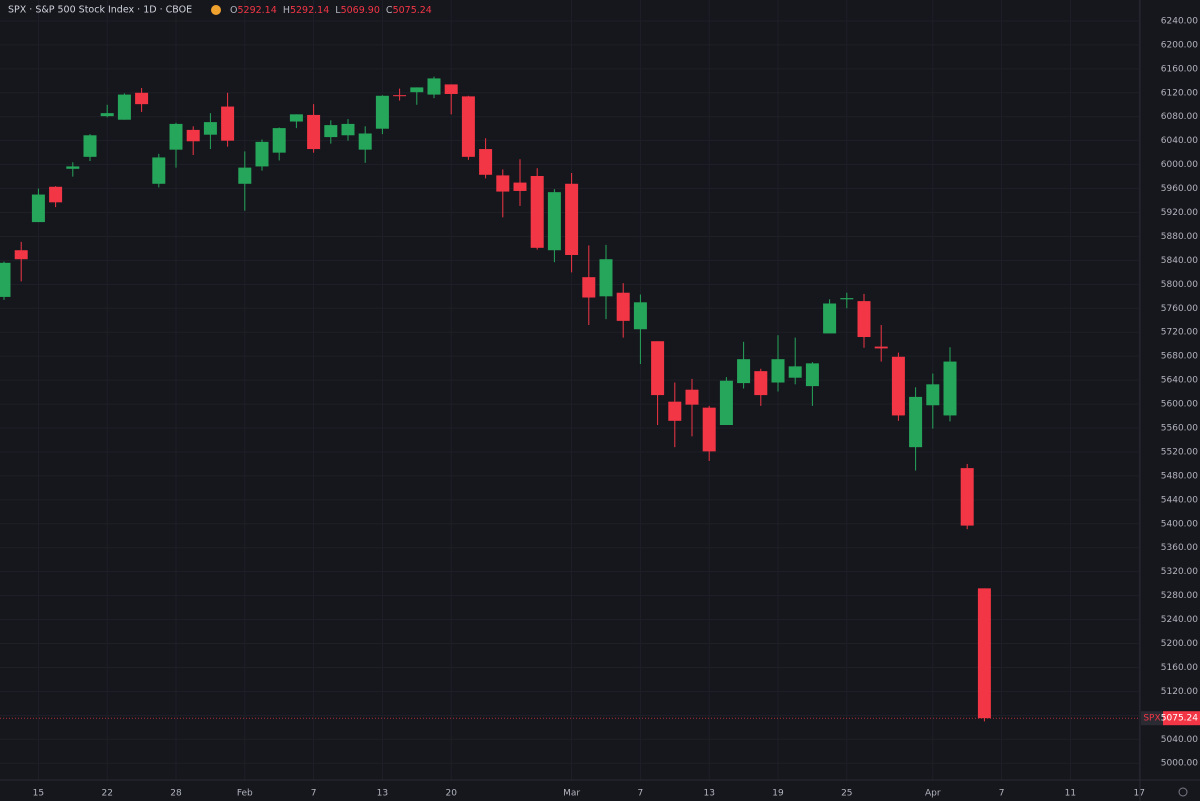 Image resolution: width=1200 pixels, height=801 pixels. What do you see at coordinates (176, 794) in the screenshot?
I see `x-tick-label: 28` at bounding box center [176, 794].